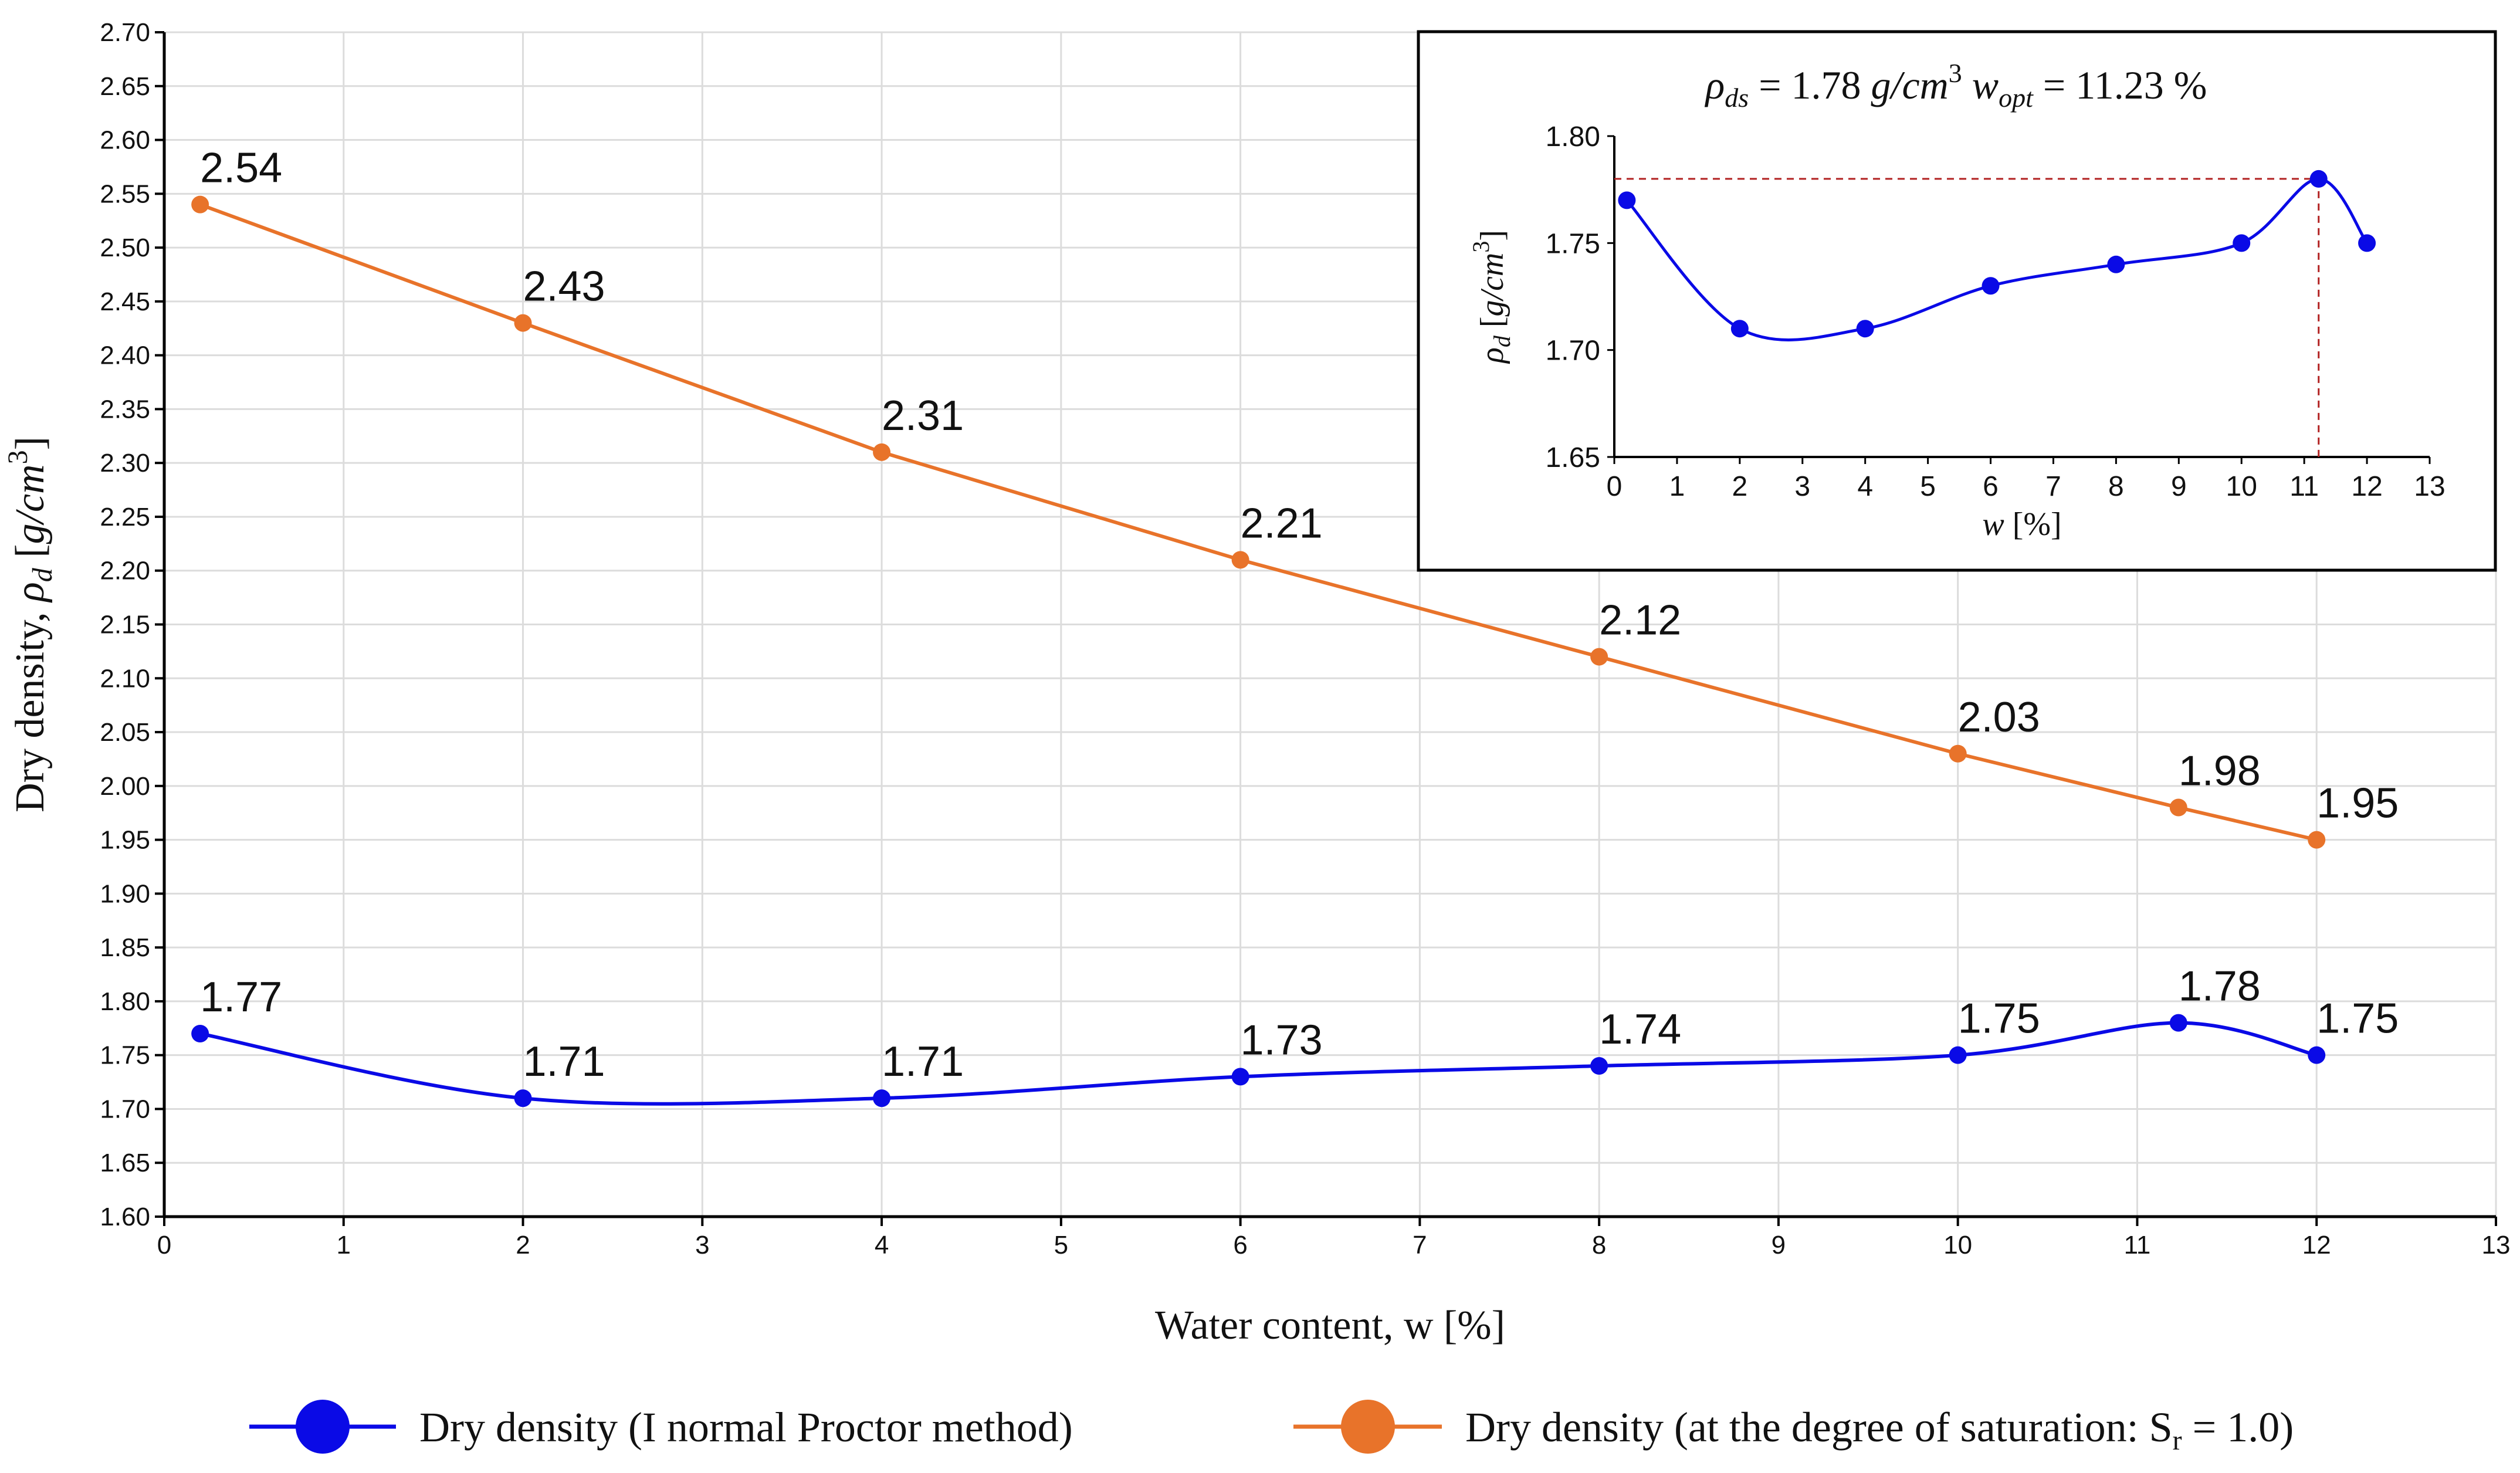  What do you see at coordinates (323, 1427) in the screenshot?
I see `legend-proctor-marker` at bounding box center [323, 1427].